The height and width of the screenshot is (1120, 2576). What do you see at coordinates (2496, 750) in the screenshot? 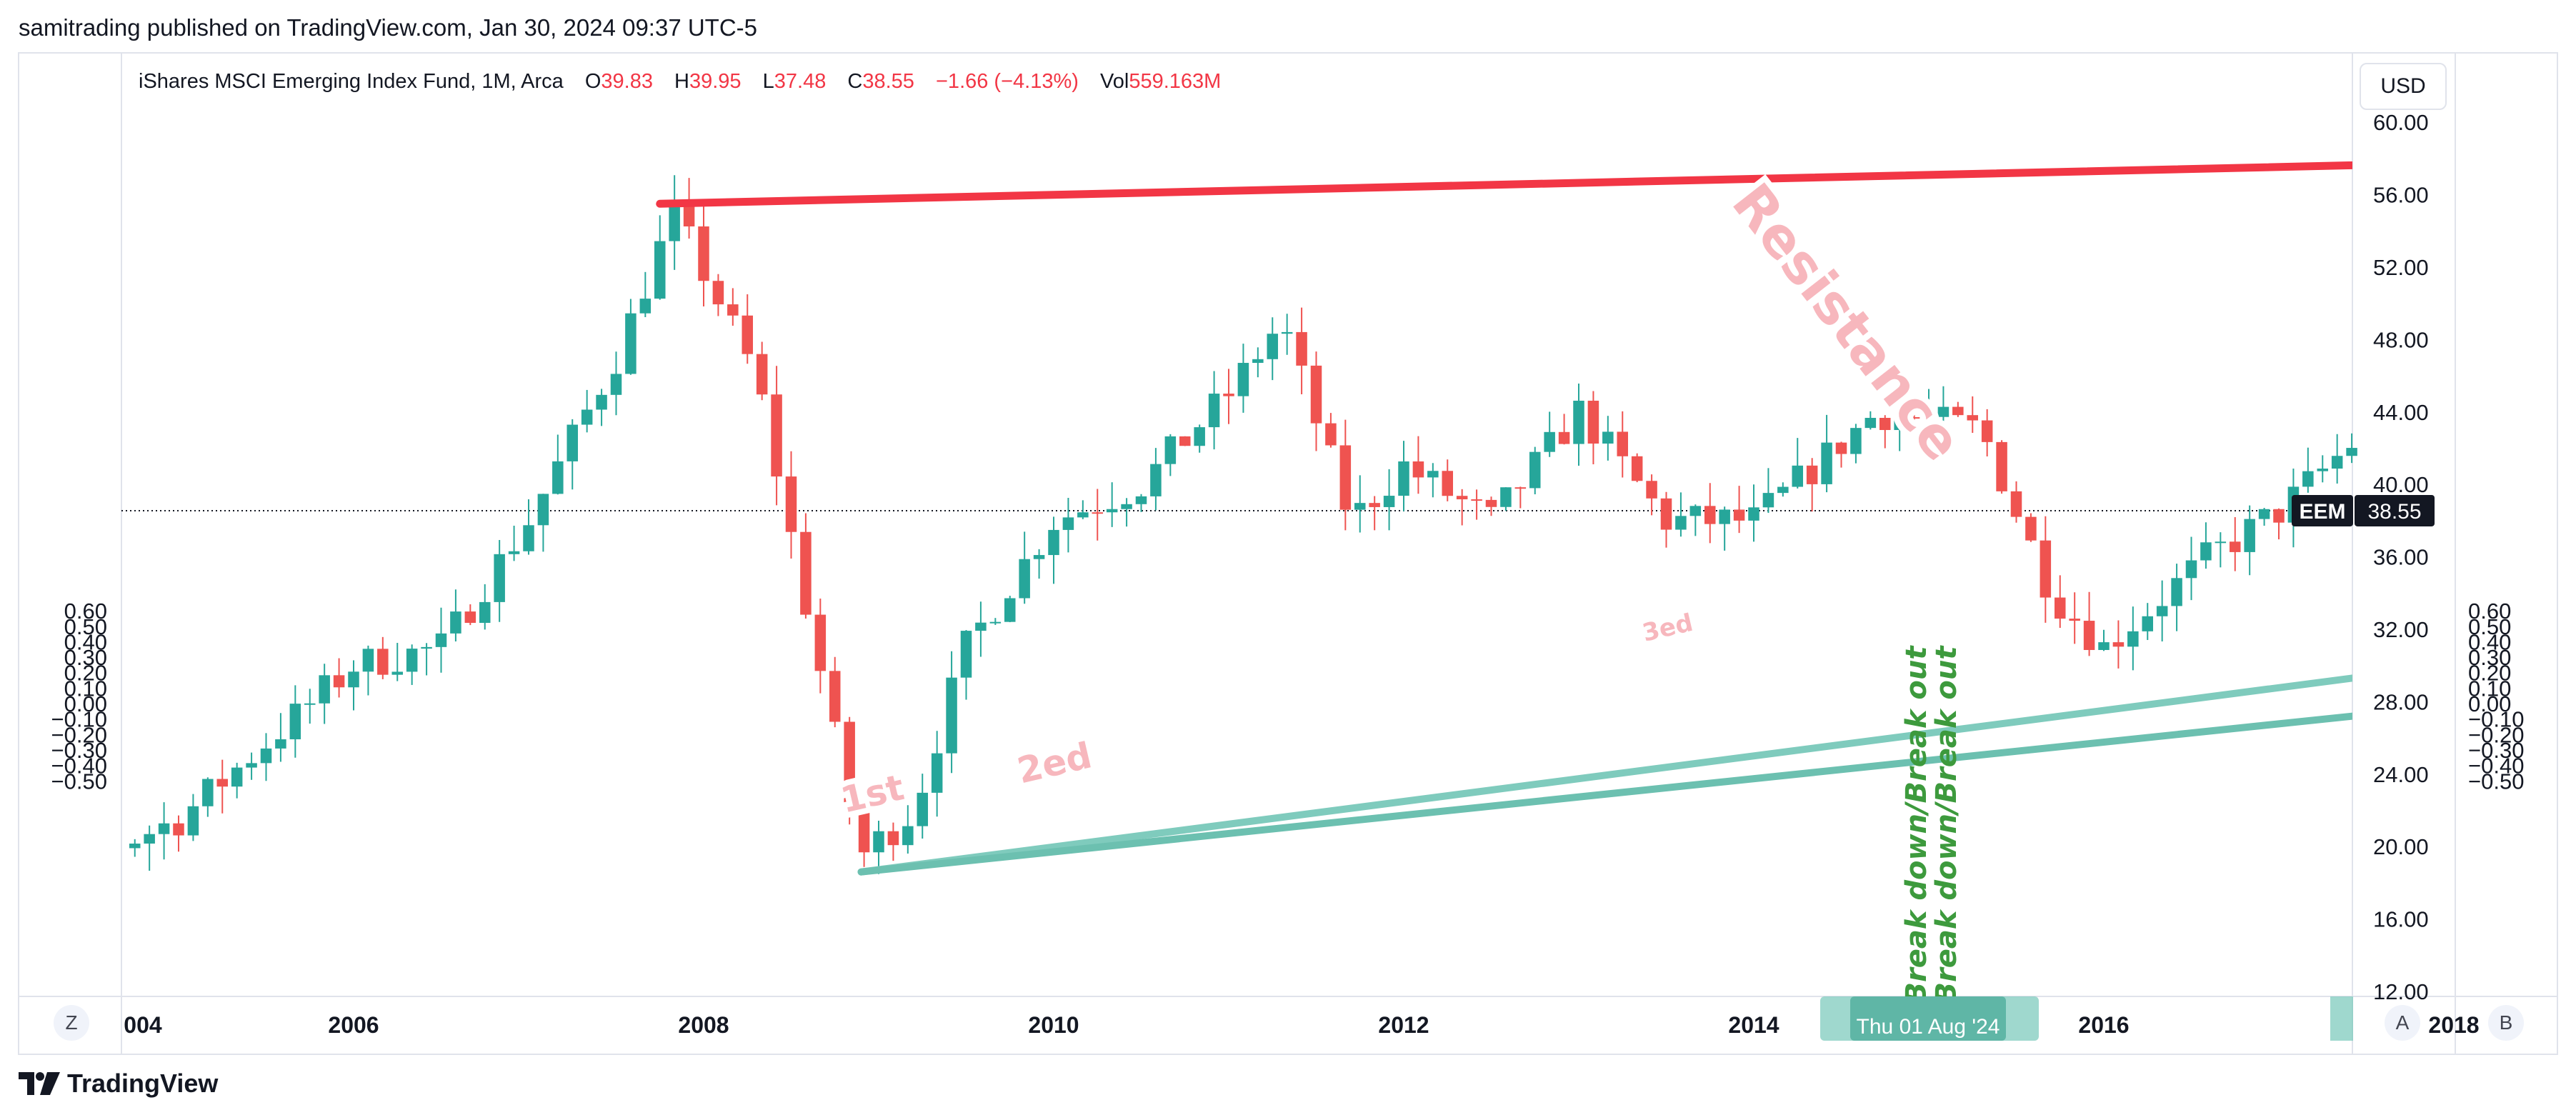
I see `far-right-scale-tick: −0.30` at bounding box center [2496, 750].